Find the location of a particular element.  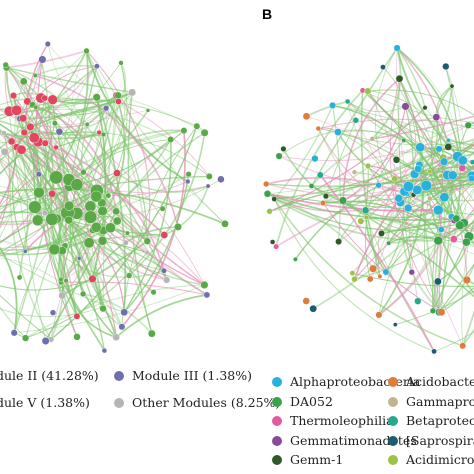

legend-item-da052: DA052 is located at coordinates (302, 402).